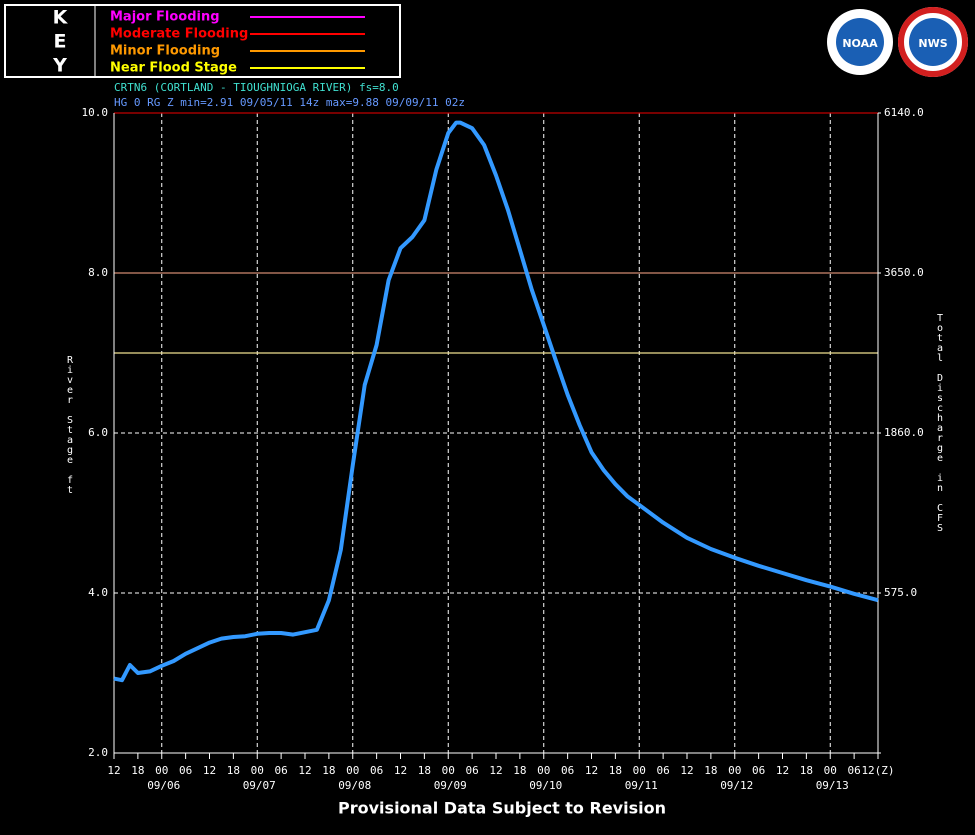 Image resolution: width=975 pixels, height=835 pixels. I want to click on date-label: 09/09, so click(450, 785).